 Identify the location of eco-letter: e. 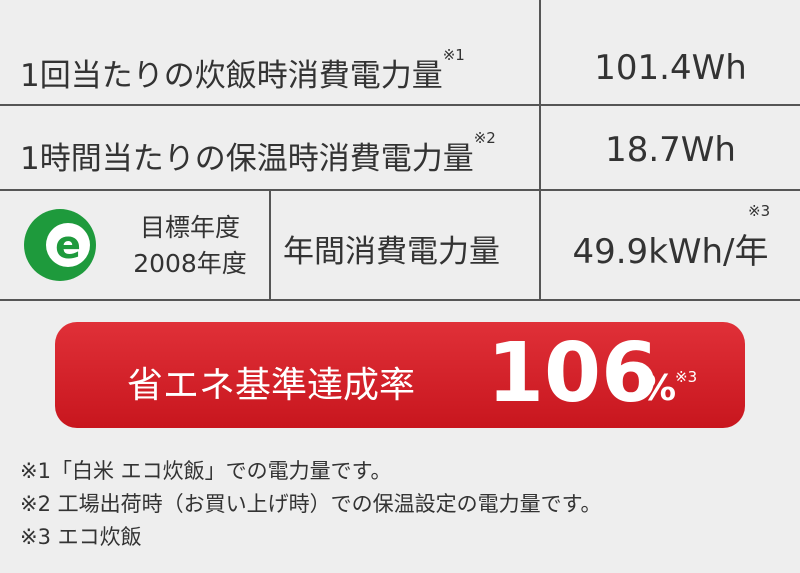
(68, 245).